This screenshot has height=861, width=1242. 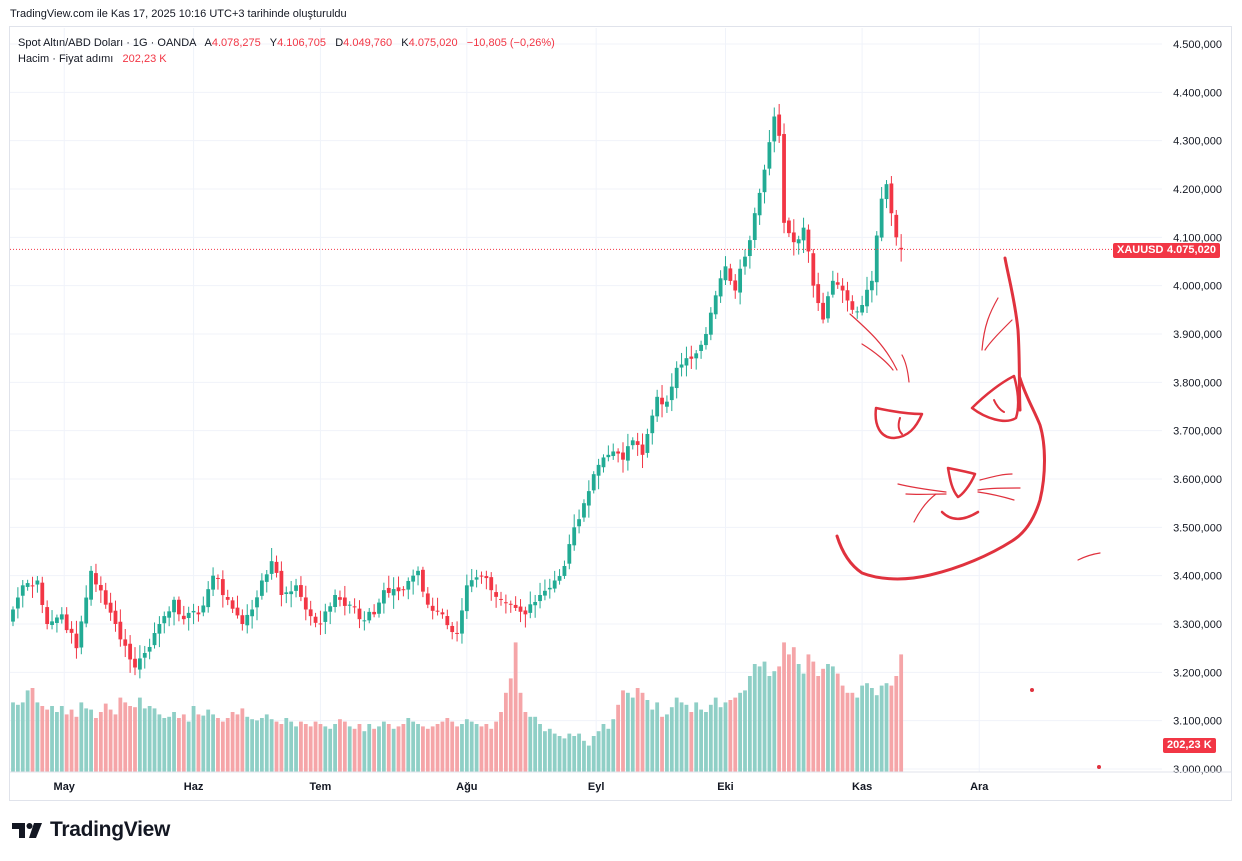 I want to click on legend-volume-label: Hacim · Fiyat adımı, so click(x=66, y=59).